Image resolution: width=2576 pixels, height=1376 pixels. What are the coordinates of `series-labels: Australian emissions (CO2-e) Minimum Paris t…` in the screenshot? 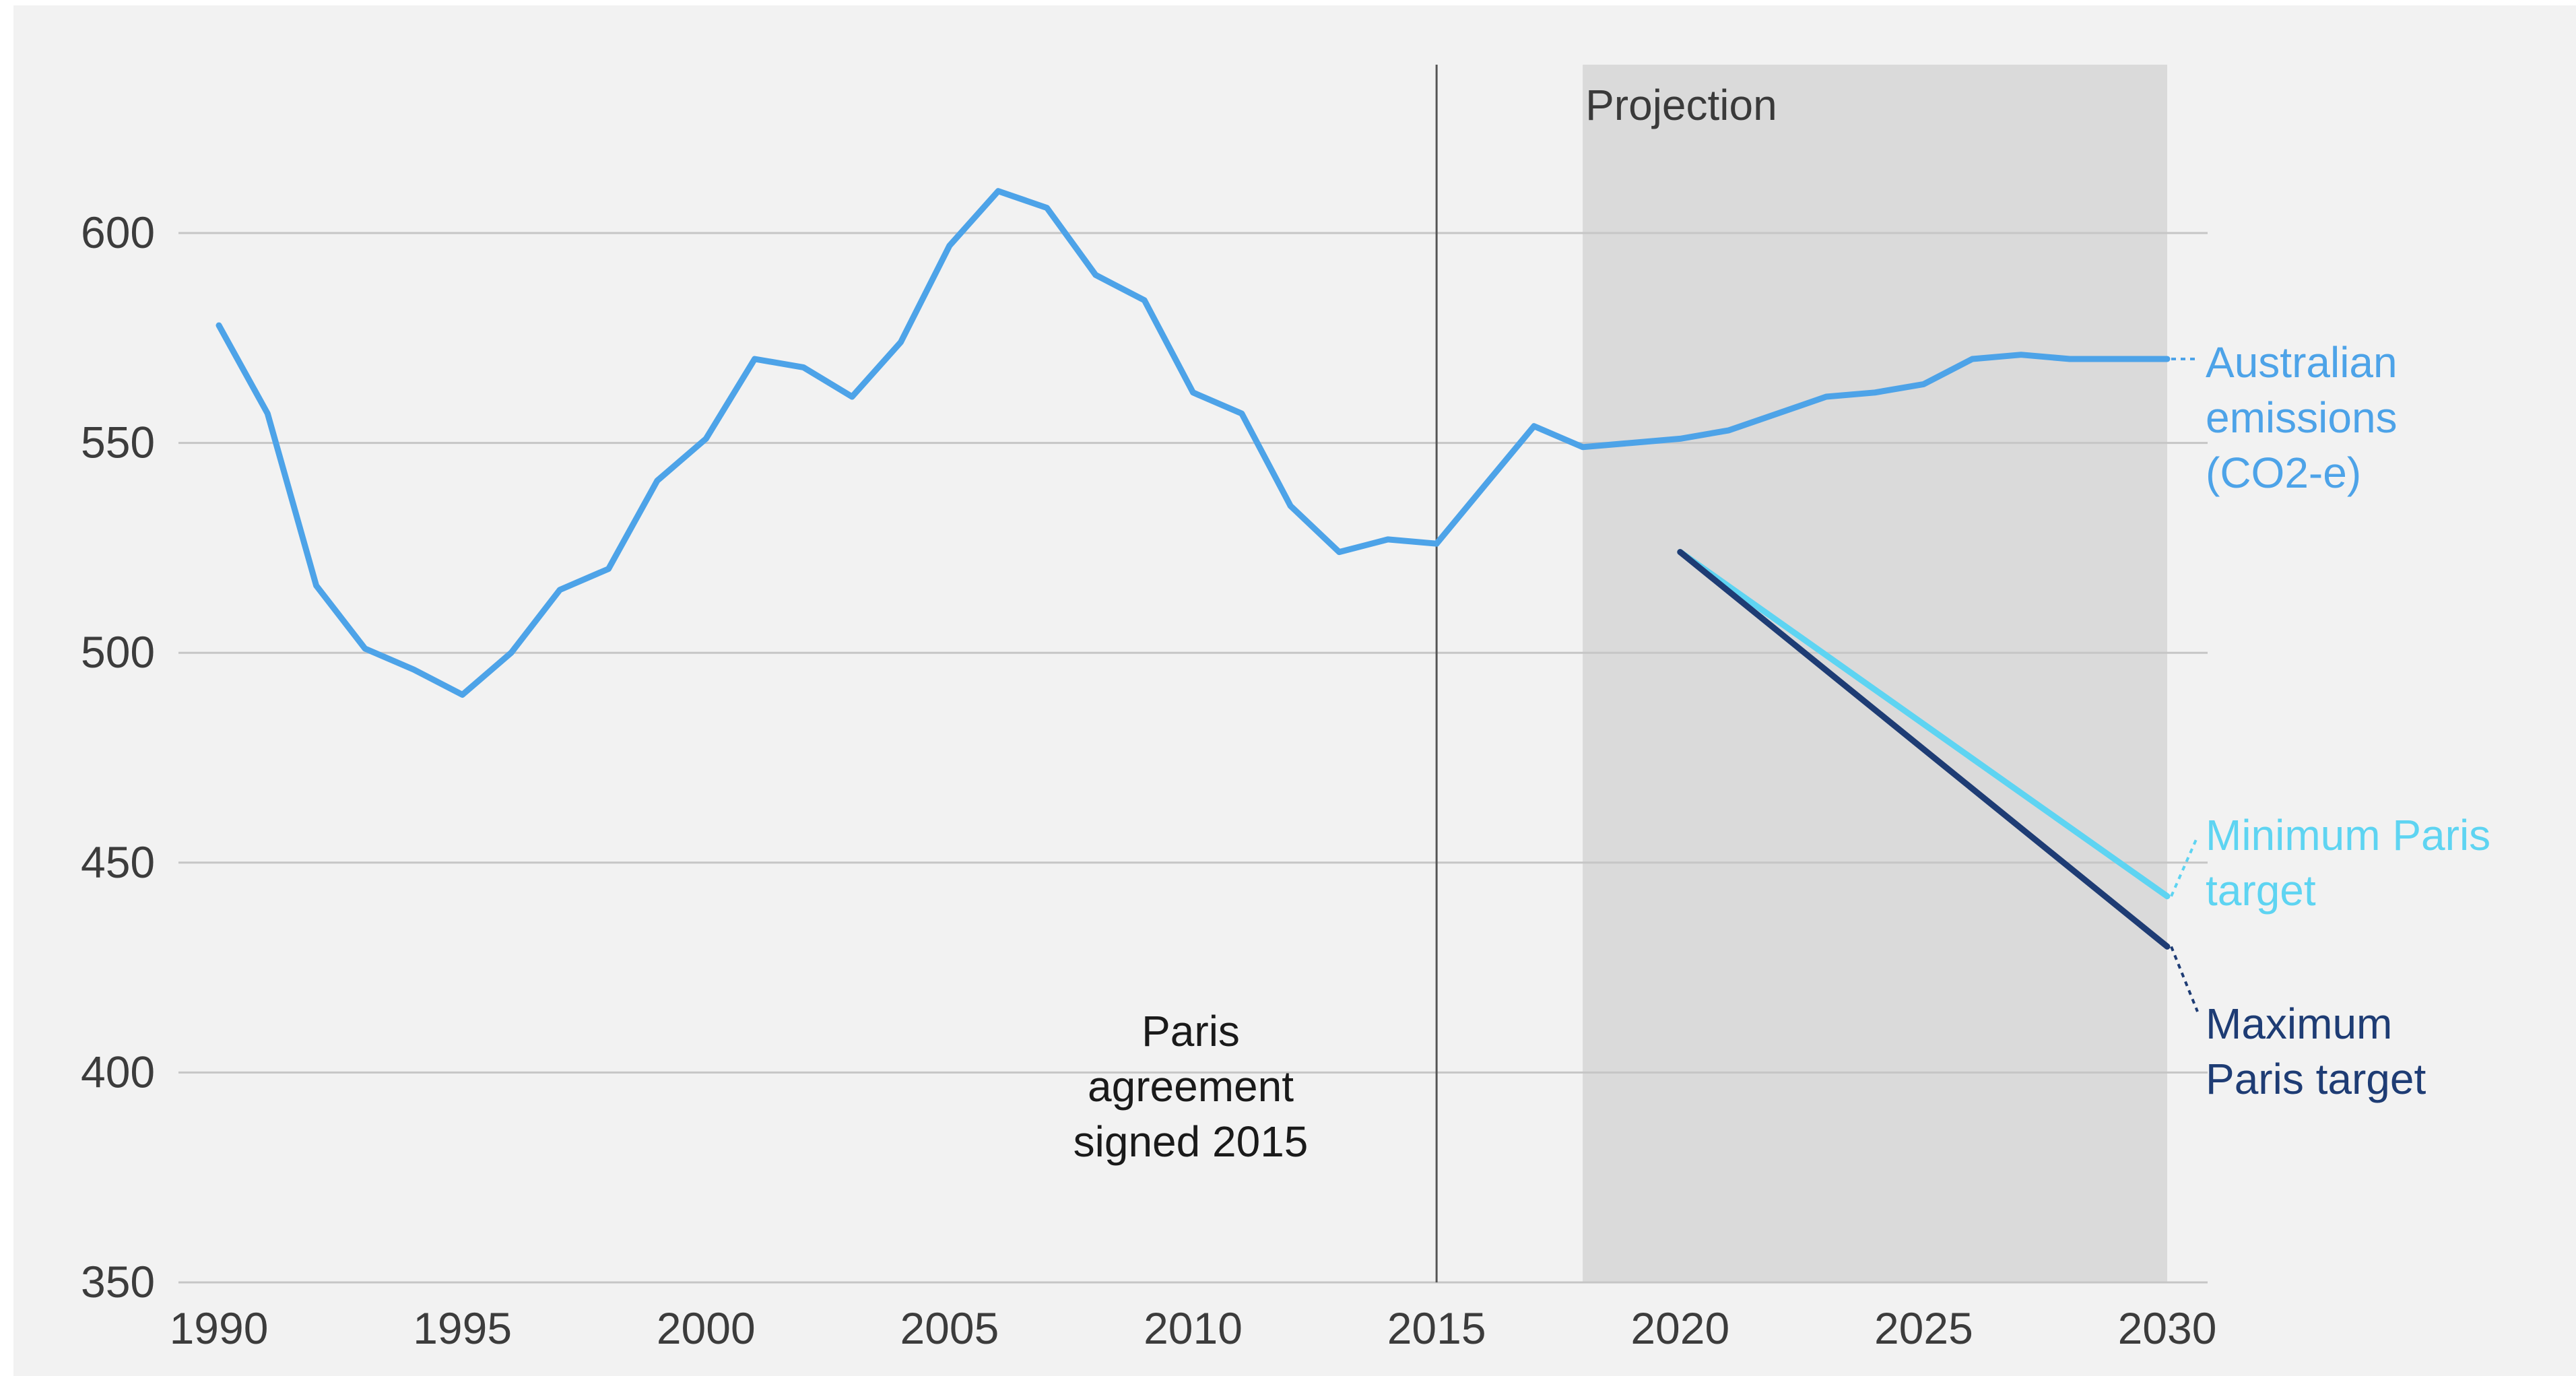 It's located at (2330, 720).